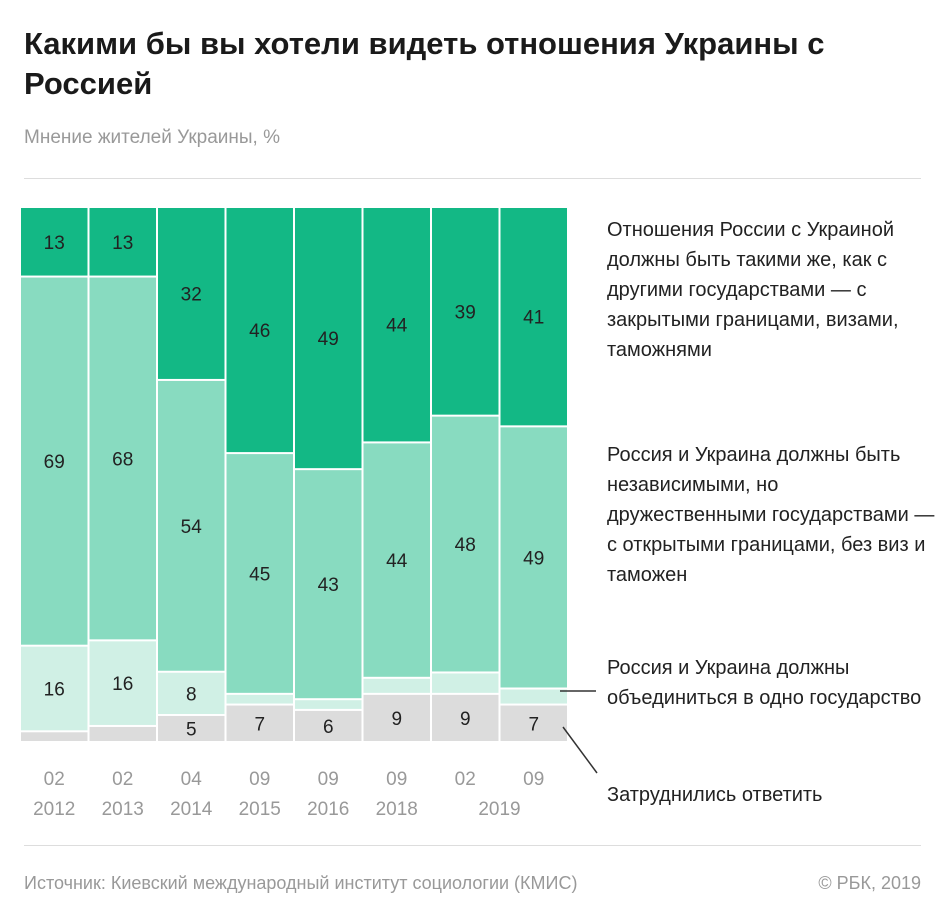  I want to click on data-label: 46, so click(259, 331).